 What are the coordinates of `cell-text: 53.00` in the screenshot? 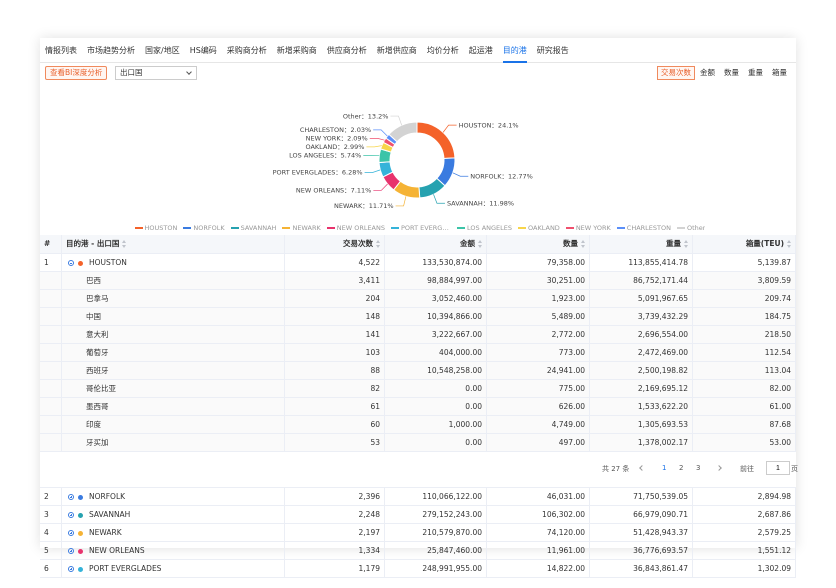 It's located at (780, 442).